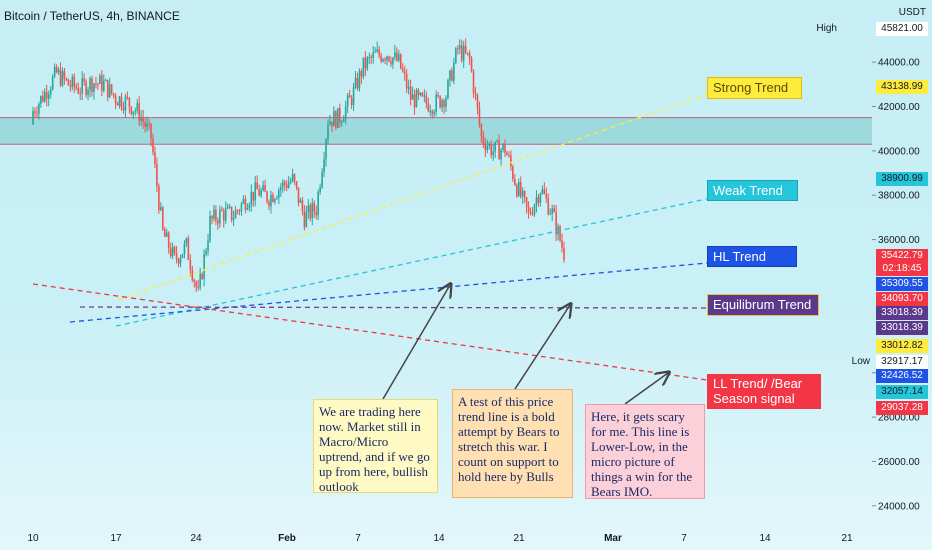 The image size is (932, 550). What do you see at coordinates (116, 538) in the screenshot?
I see `x-tick-label: 17` at bounding box center [116, 538].